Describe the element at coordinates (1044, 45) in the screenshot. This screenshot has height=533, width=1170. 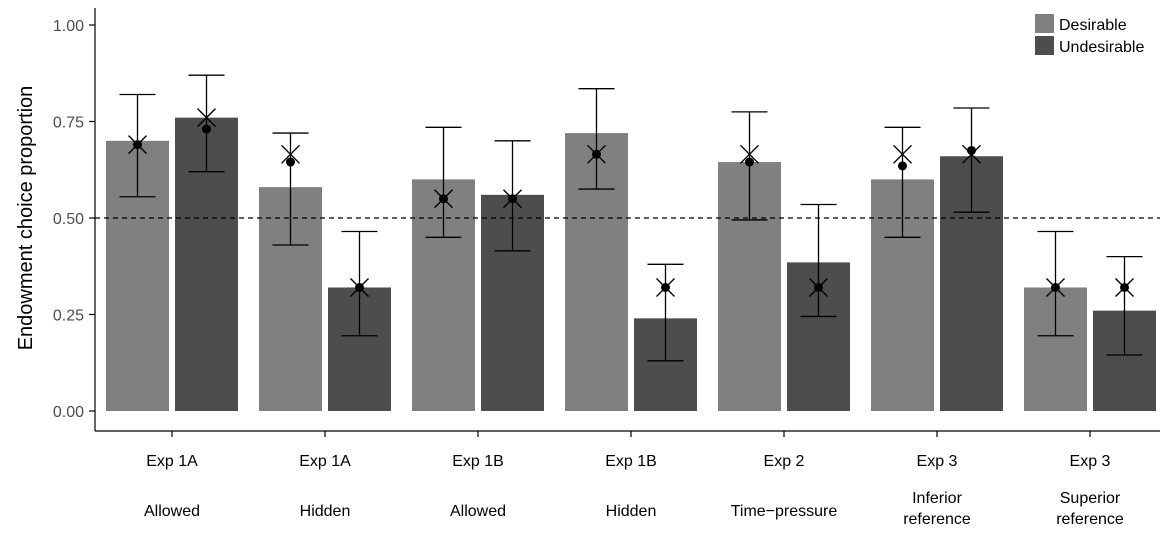
I see `legend-swatch-undesirable` at that location.